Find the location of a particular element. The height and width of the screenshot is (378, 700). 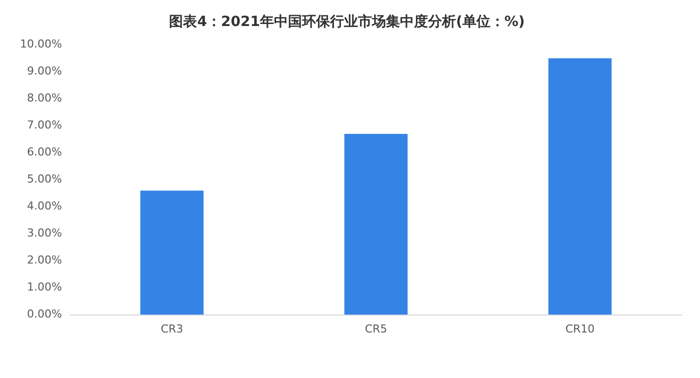

chart-title: 图表4：2021年中国环保行业市场集中度分析(单位：%) is located at coordinates (347, 21).